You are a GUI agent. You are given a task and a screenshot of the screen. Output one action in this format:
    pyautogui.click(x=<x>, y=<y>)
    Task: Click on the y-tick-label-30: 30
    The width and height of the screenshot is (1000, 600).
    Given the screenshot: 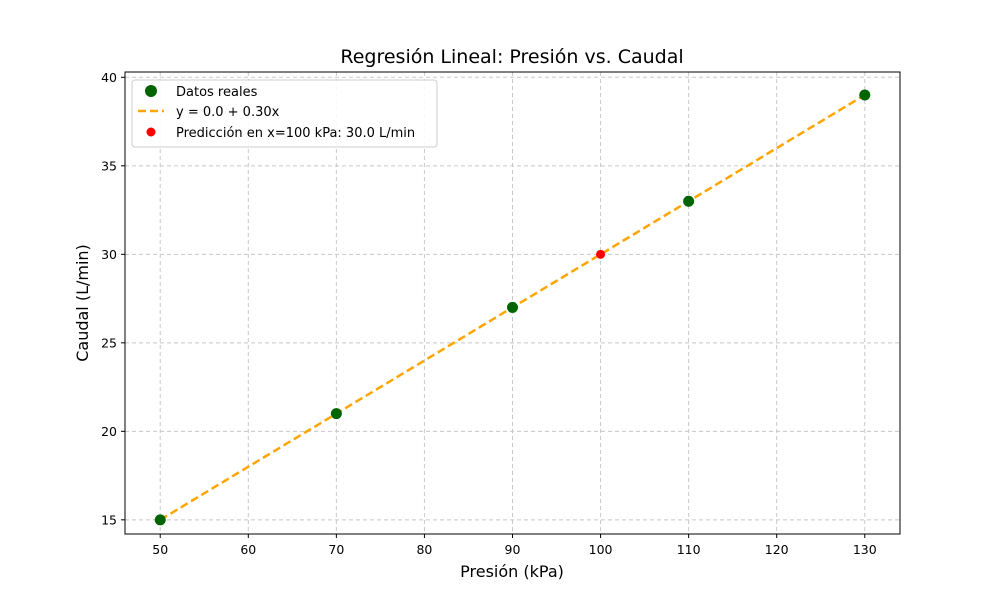 What is the action you would take?
    pyautogui.click(x=109, y=254)
    